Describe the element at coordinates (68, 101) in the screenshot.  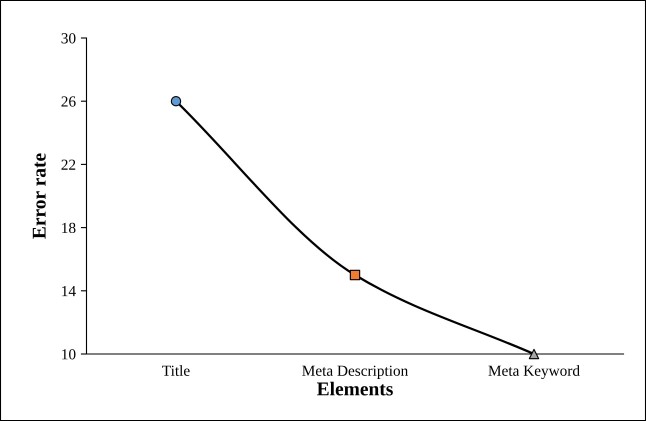
I see `y-tick-label: 26` at that location.